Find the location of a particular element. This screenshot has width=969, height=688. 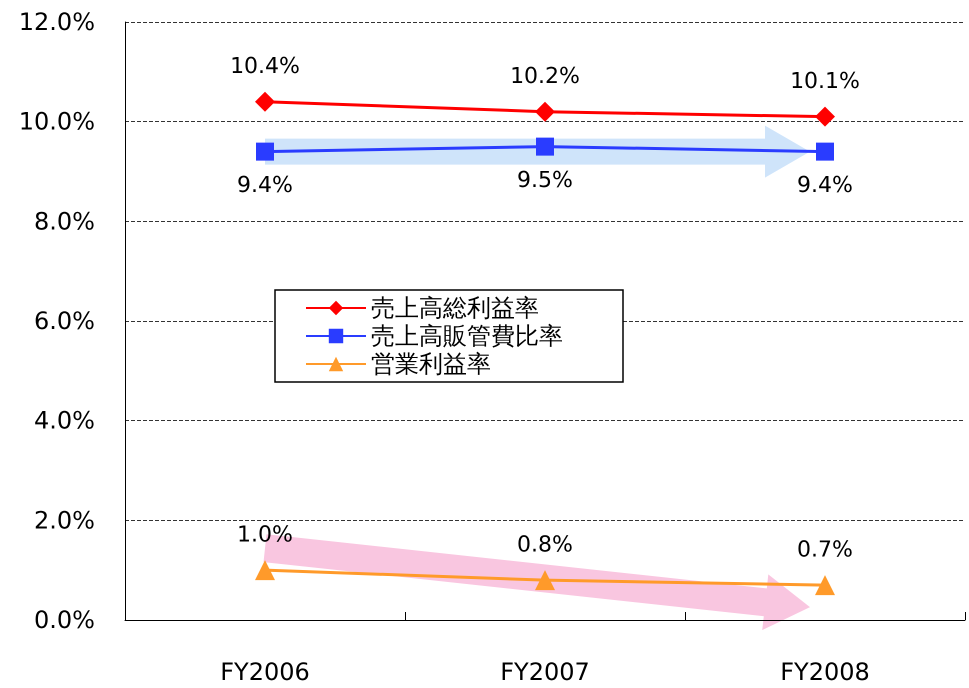

data-label: 10.2% is located at coordinates (545, 77).